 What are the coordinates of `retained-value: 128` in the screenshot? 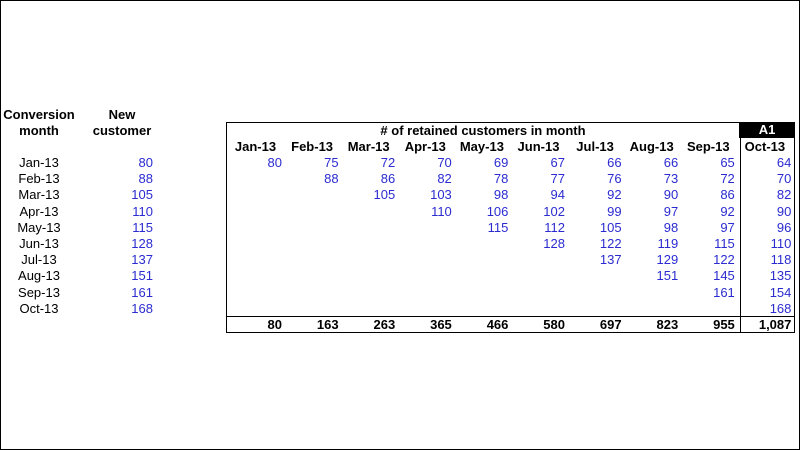 It's located at (554, 243).